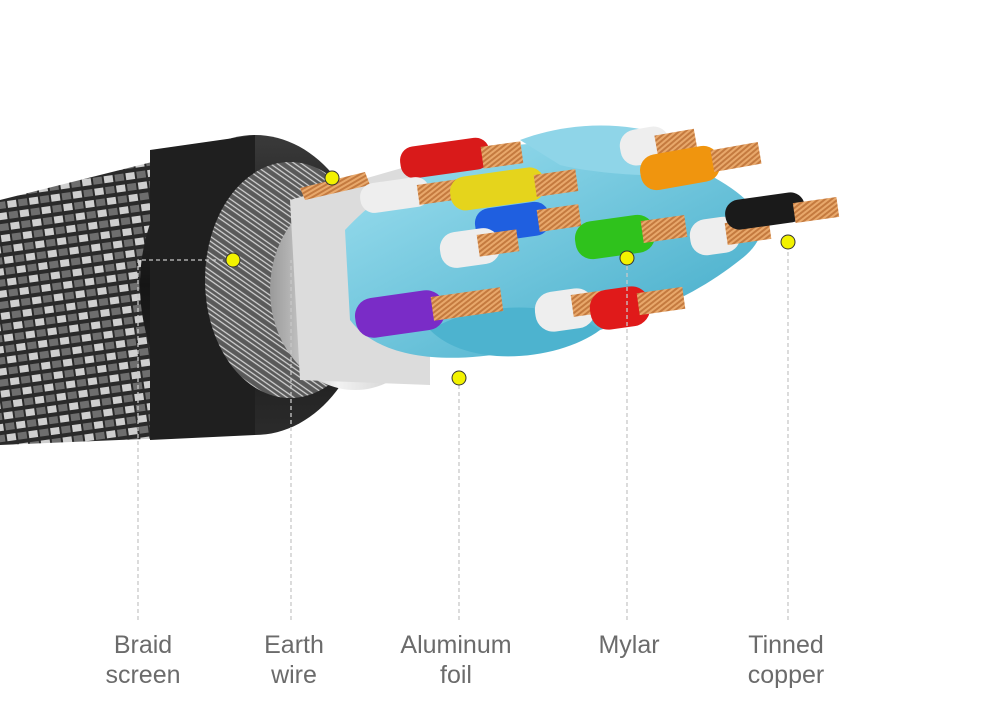 Image resolution: width=1000 pixels, height=704 pixels. What do you see at coordinates (627, 258) in the screenshot?
I see `marker-mylar-dot` at bounding box center [627, 258].